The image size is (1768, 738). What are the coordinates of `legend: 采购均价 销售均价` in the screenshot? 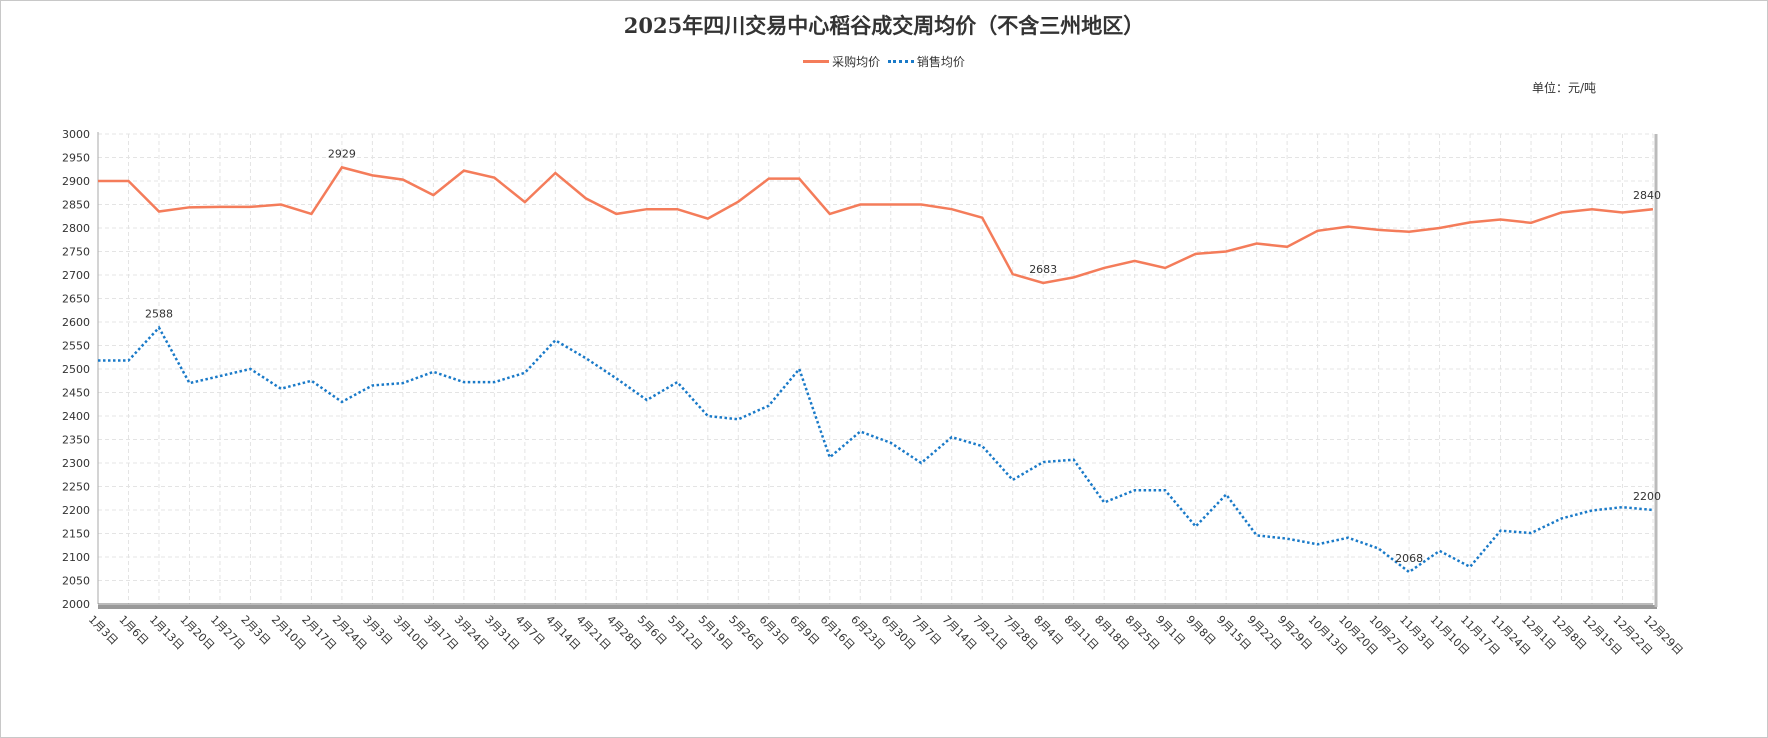 It's located at (884, 61).